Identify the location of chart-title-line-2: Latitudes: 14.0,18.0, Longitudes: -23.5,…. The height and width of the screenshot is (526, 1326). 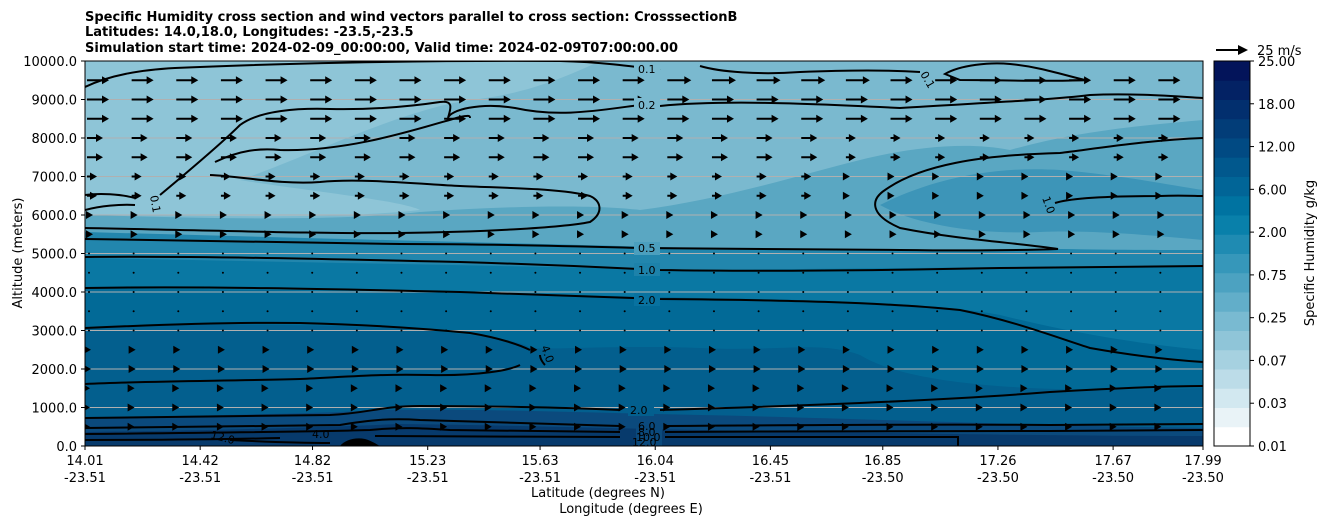
(249, 32).